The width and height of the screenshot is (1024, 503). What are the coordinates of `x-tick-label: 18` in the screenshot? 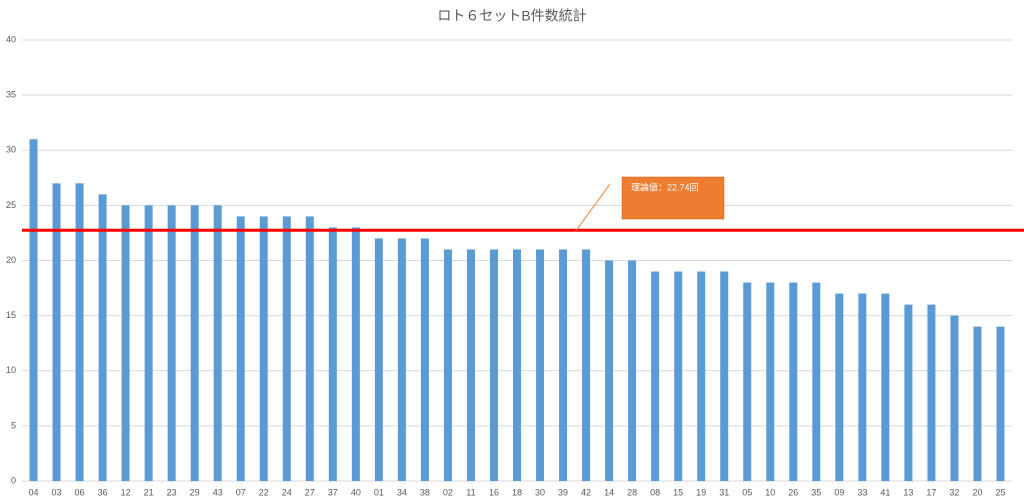 It's located at (517, 492).